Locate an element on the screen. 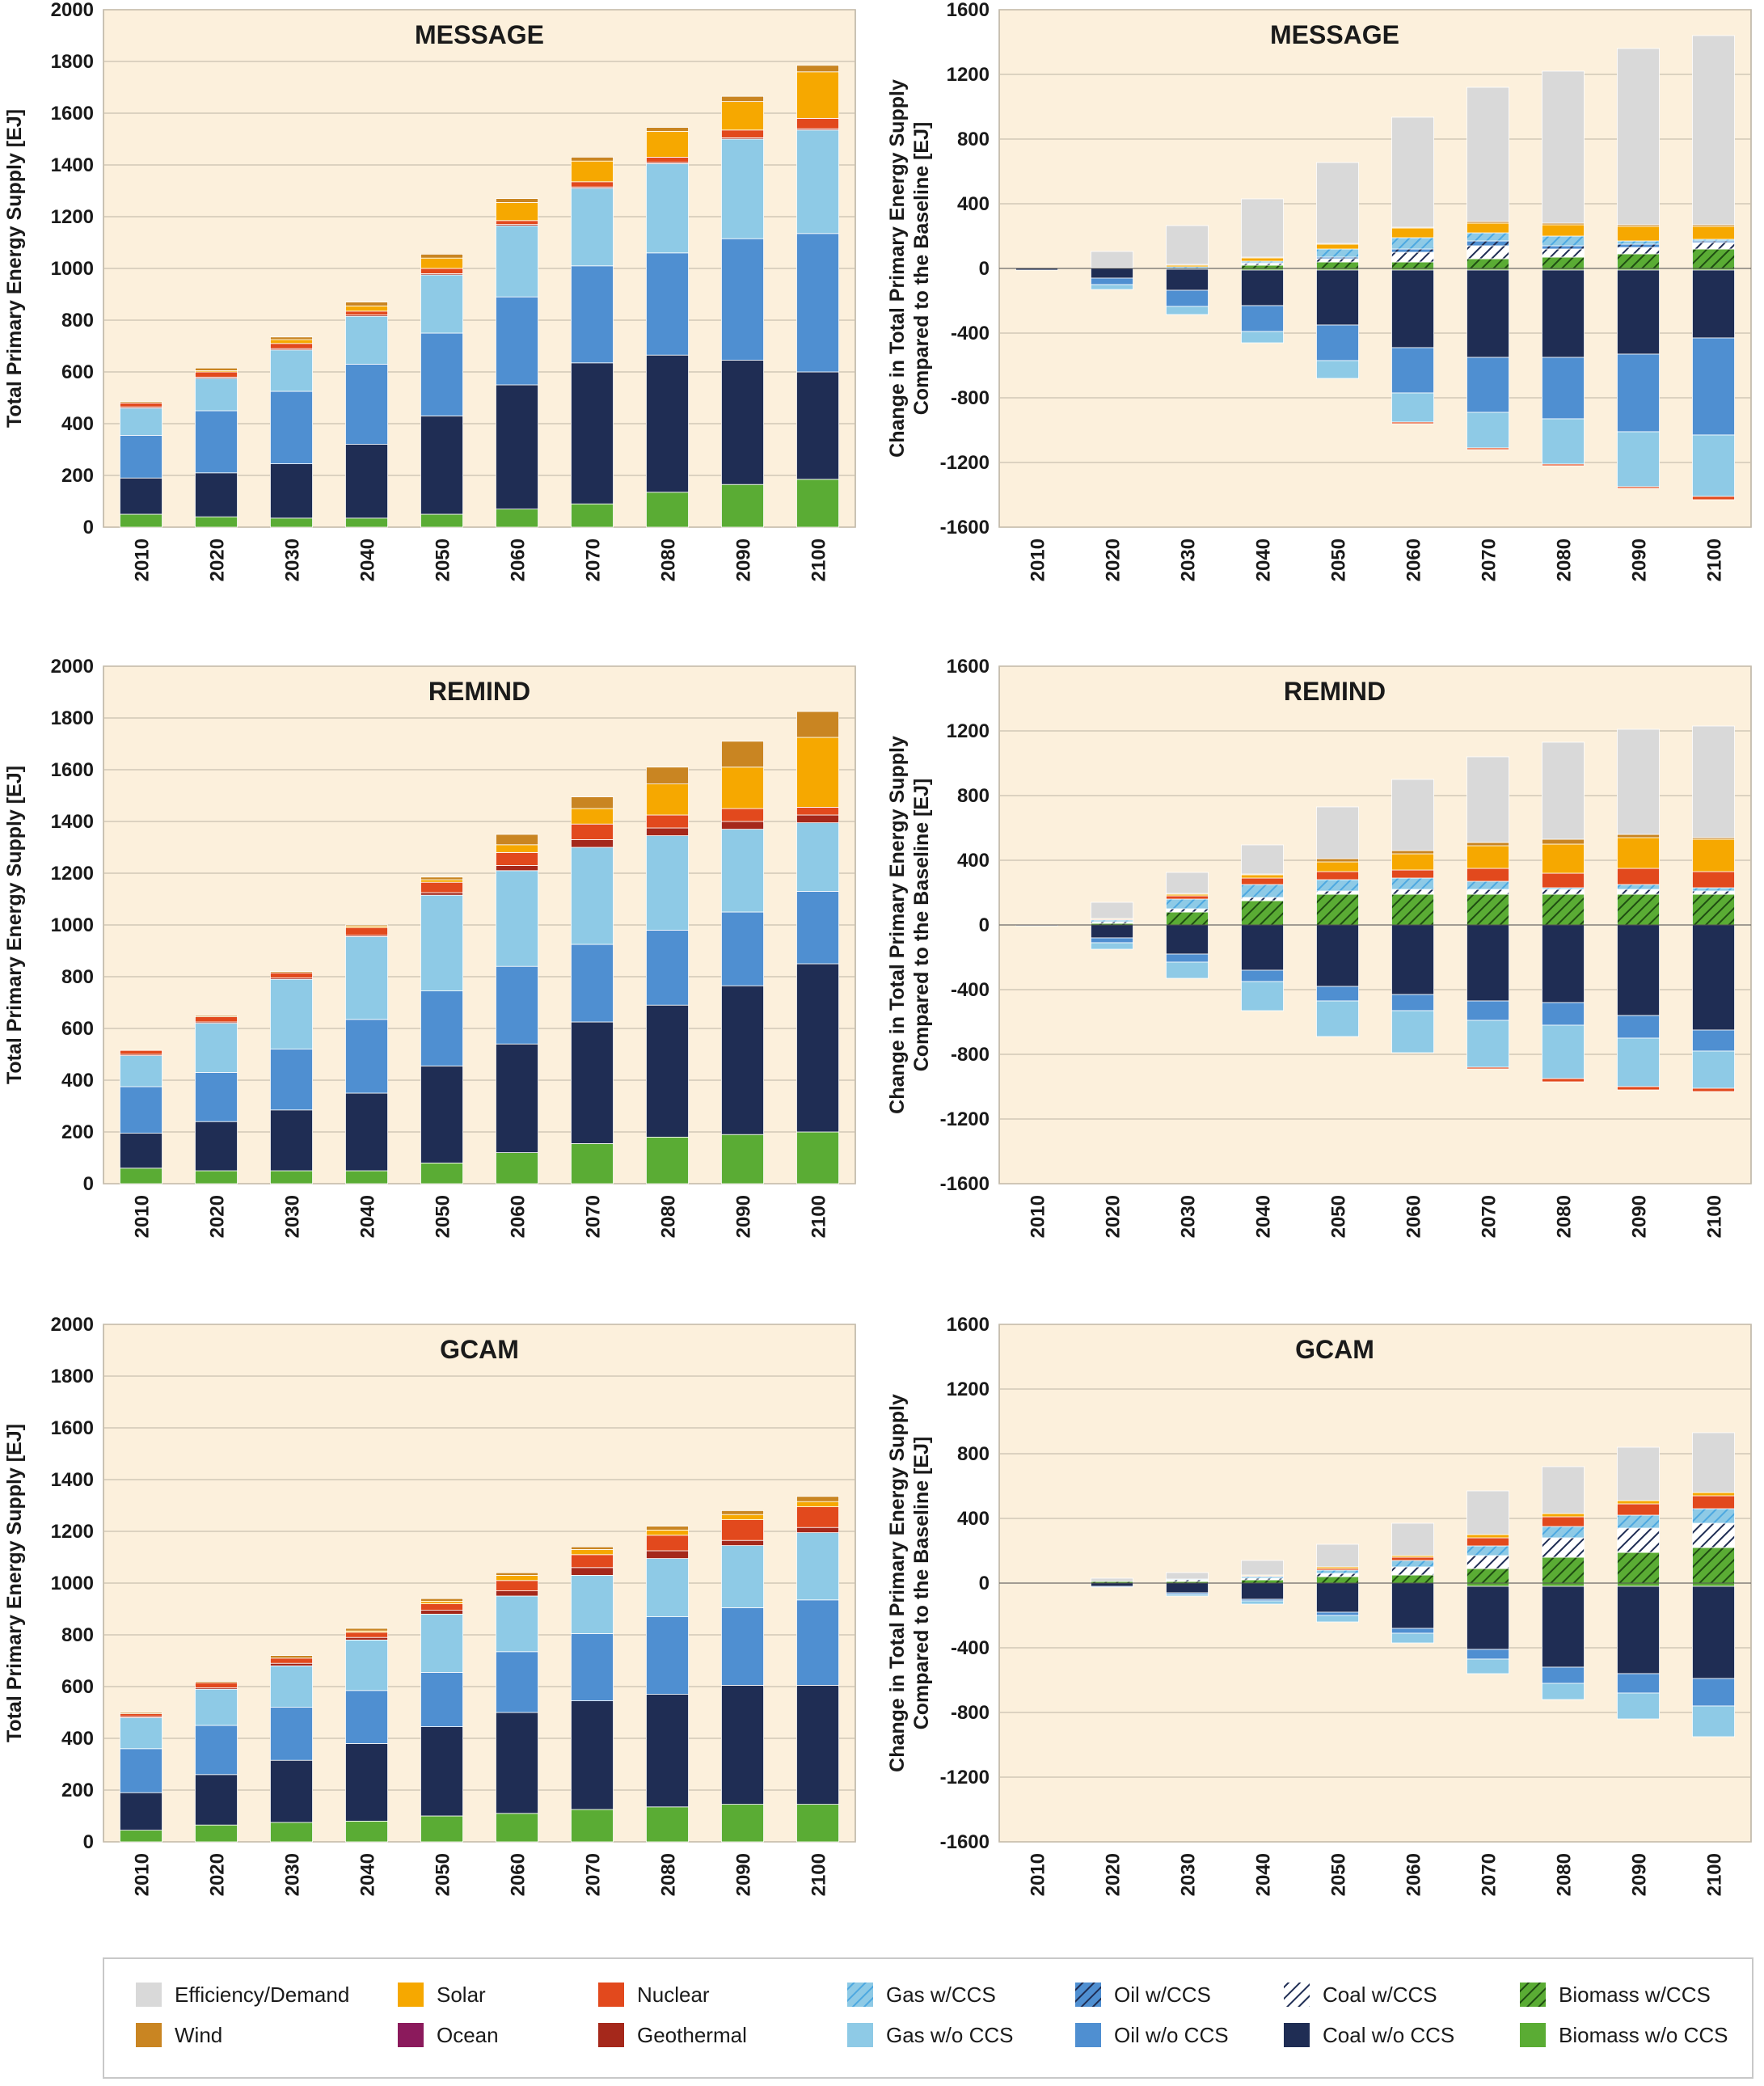 The width and height of the screenshot is (1764, 2086). bar-segment-coal-w-ccs-2060 is located at coordinates (1413, 892).